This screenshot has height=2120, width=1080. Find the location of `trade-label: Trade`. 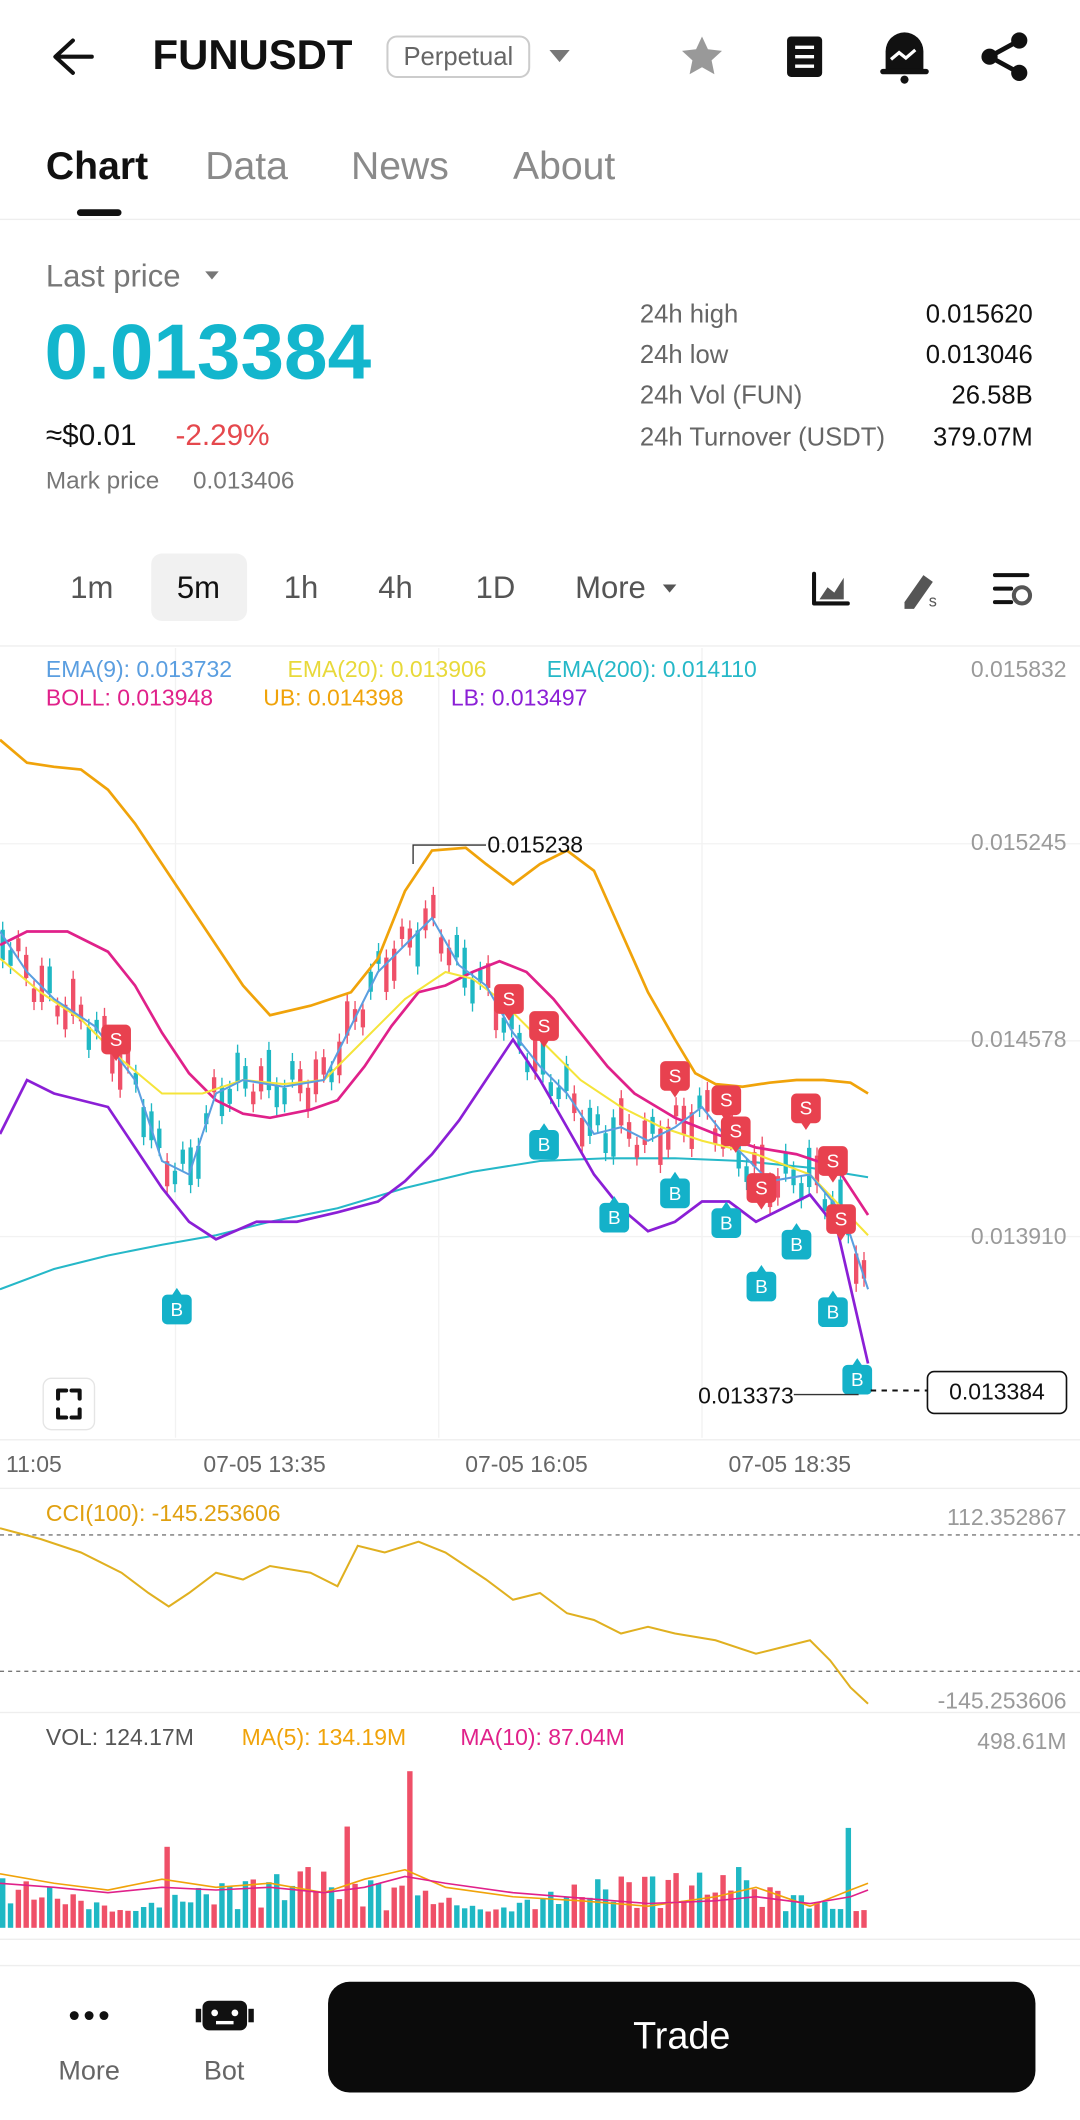

trade-label: Trade is located at coordinates (681, 2036).